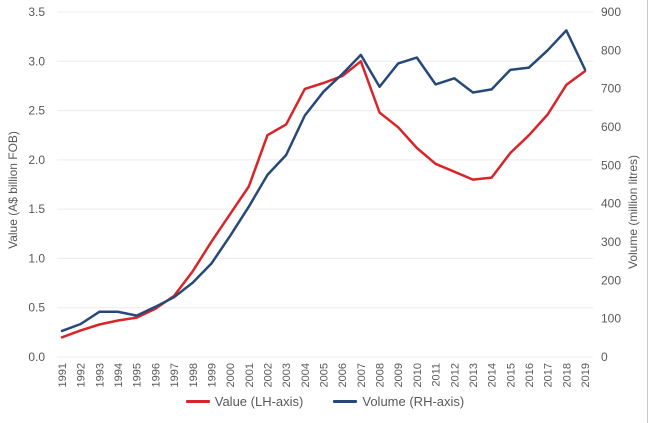 This screenshot has width=650, height=423. I want to click on x-tick-label: 1993, so click(100, 375).